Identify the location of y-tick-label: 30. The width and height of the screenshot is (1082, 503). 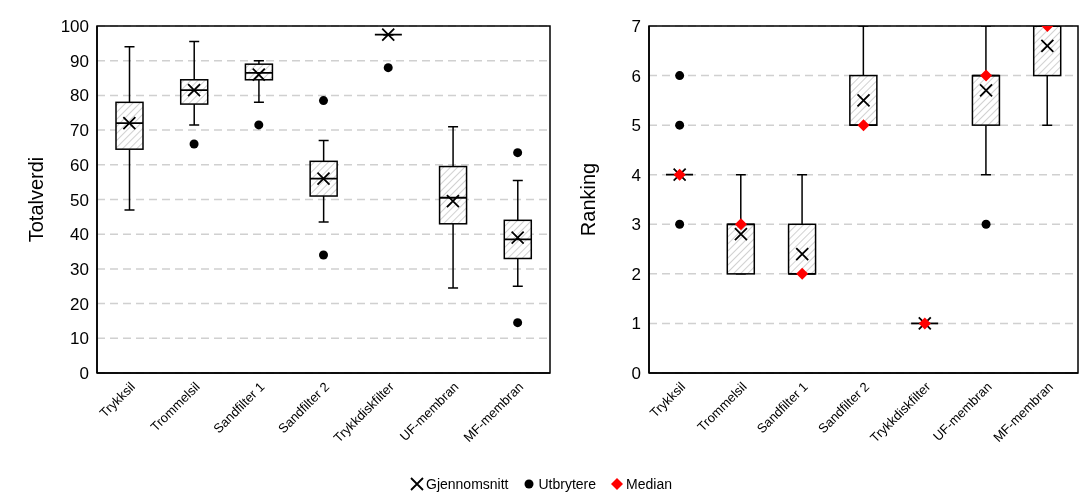
(79, 269).